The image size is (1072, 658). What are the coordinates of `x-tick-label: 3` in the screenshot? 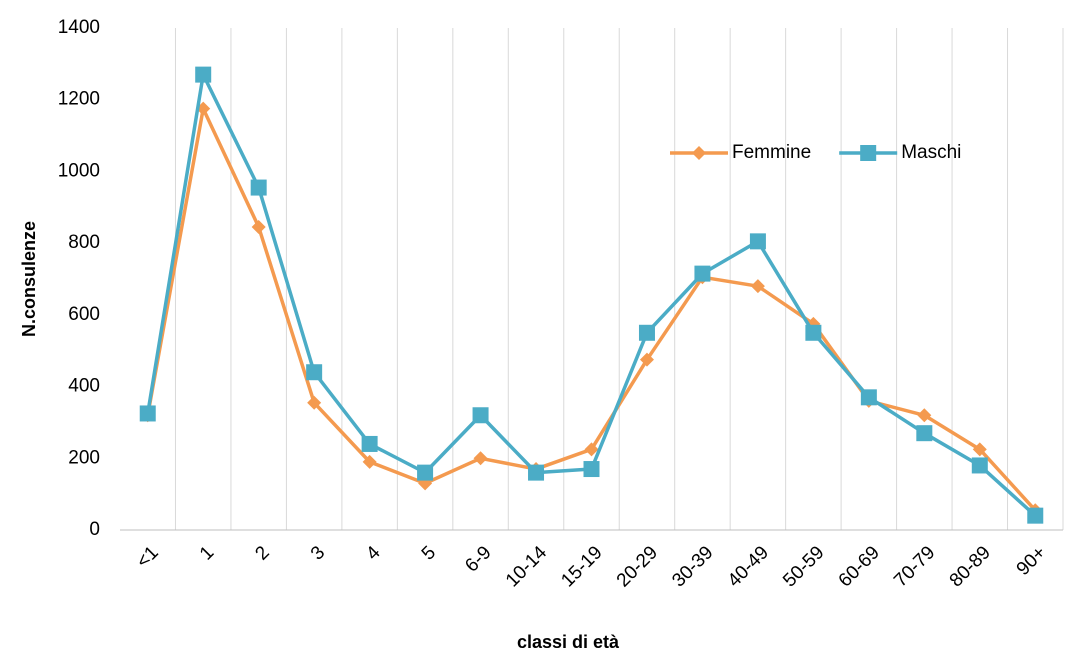 It's located at (318, 553).